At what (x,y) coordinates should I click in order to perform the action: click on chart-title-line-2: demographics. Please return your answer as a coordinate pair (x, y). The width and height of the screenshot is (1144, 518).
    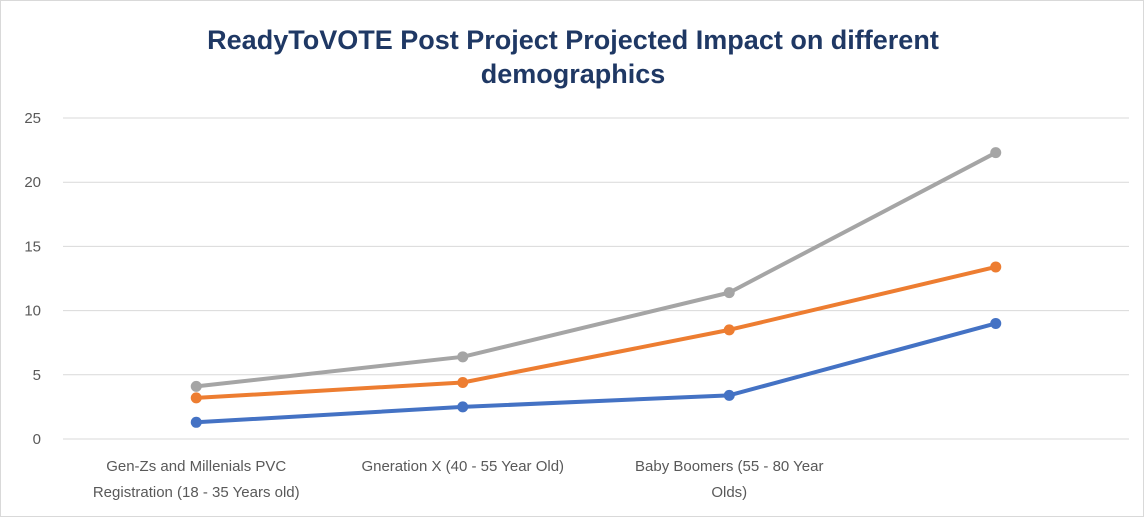
    Looking at the image, I should click on (573, 74).